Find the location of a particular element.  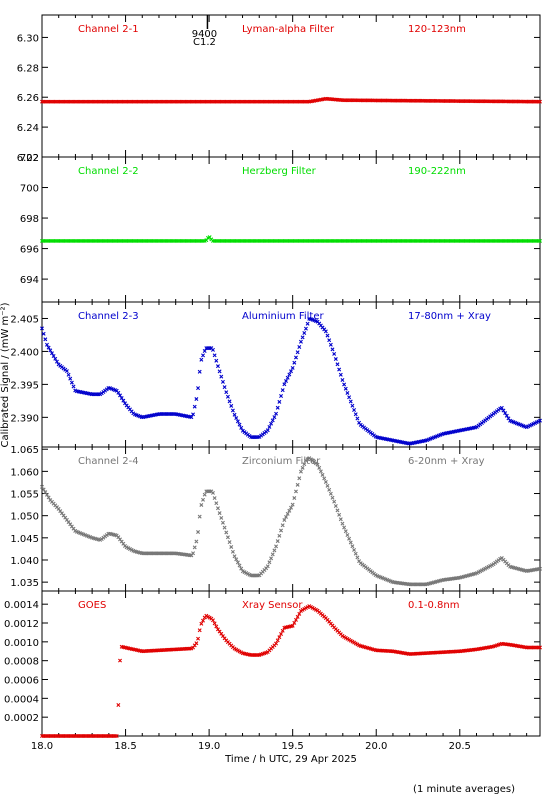

y-tick-label: 0.0012 is located at coordinates (21, 624).